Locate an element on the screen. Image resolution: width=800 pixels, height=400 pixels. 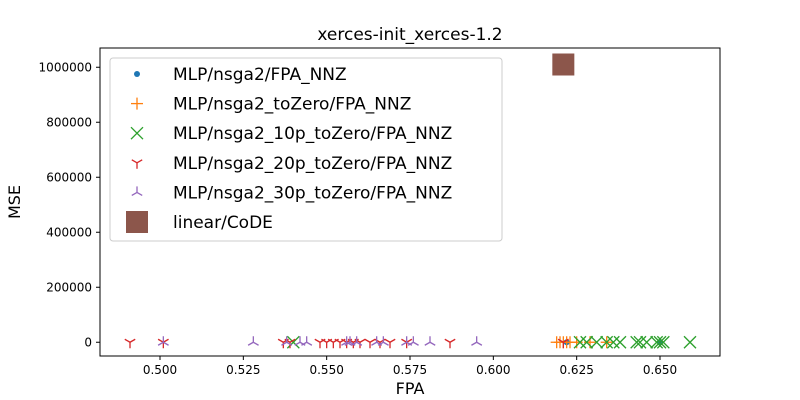
x-tick-label: 0.625 is located at coordinates (576, 370).